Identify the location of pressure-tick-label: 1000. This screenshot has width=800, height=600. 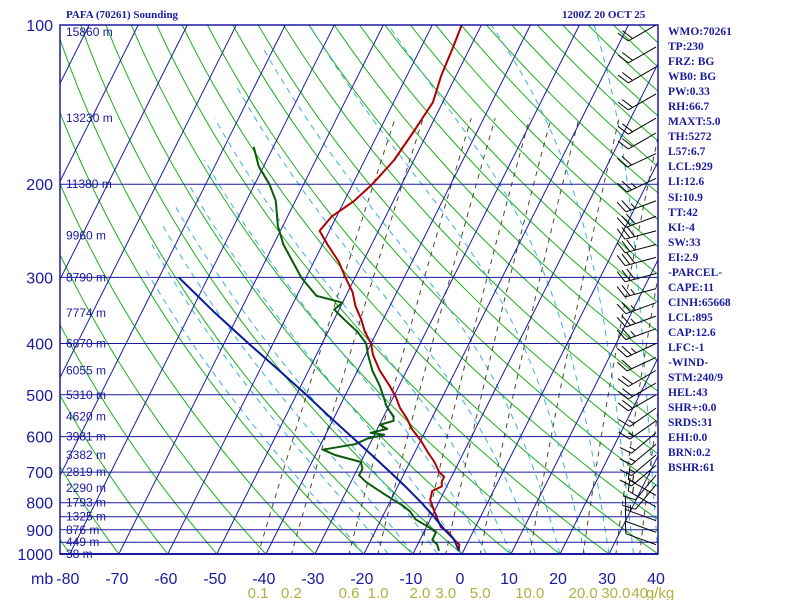
(35, 555).